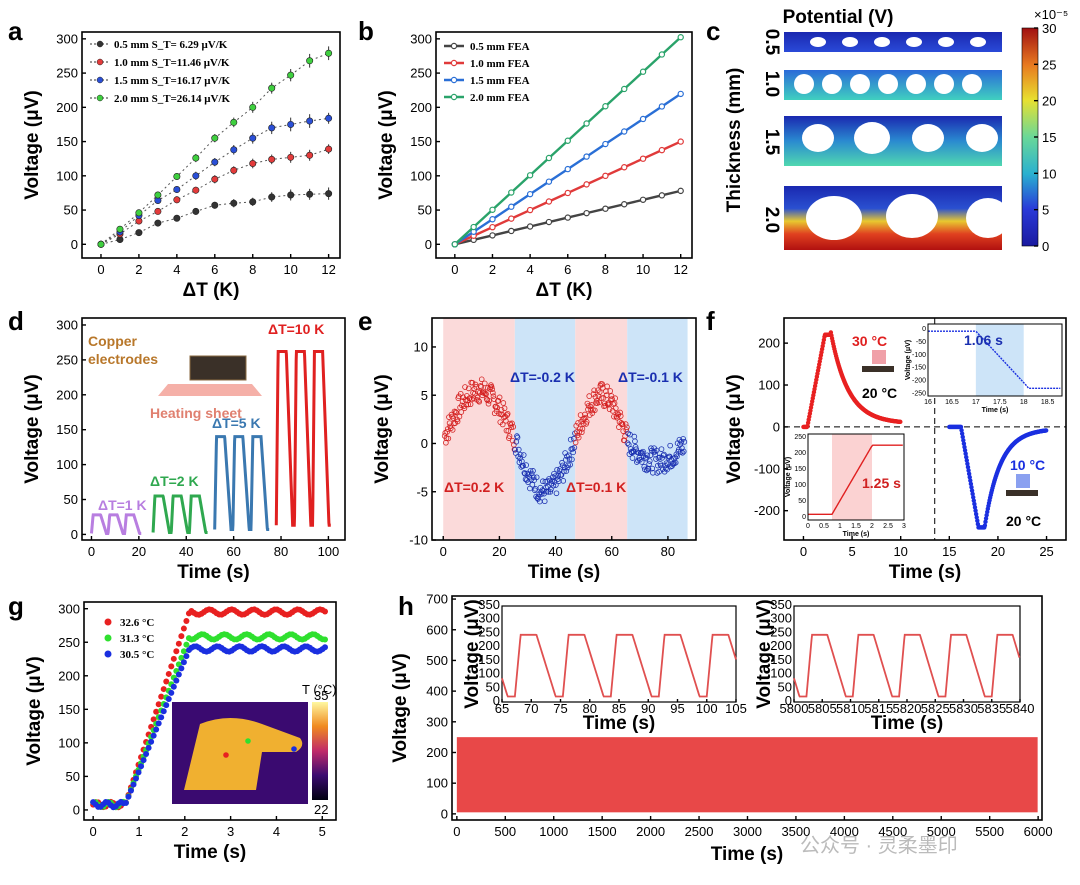 The image size is (1080, 885). I want to click on a-xtick-label: 8, so click(252, 269).